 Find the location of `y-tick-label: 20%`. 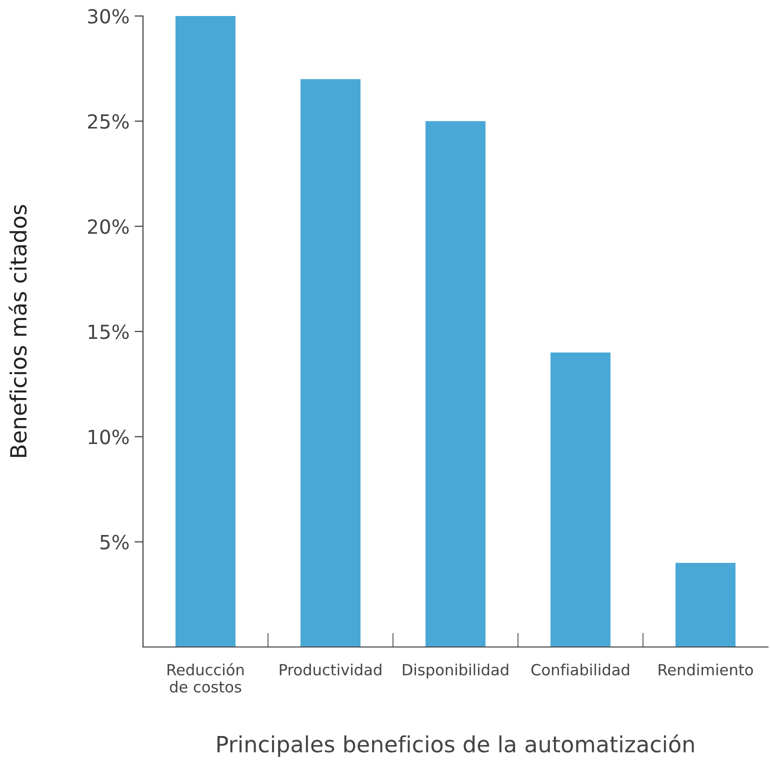

y-tick-label: 20% is located at coordinates (108, 226).